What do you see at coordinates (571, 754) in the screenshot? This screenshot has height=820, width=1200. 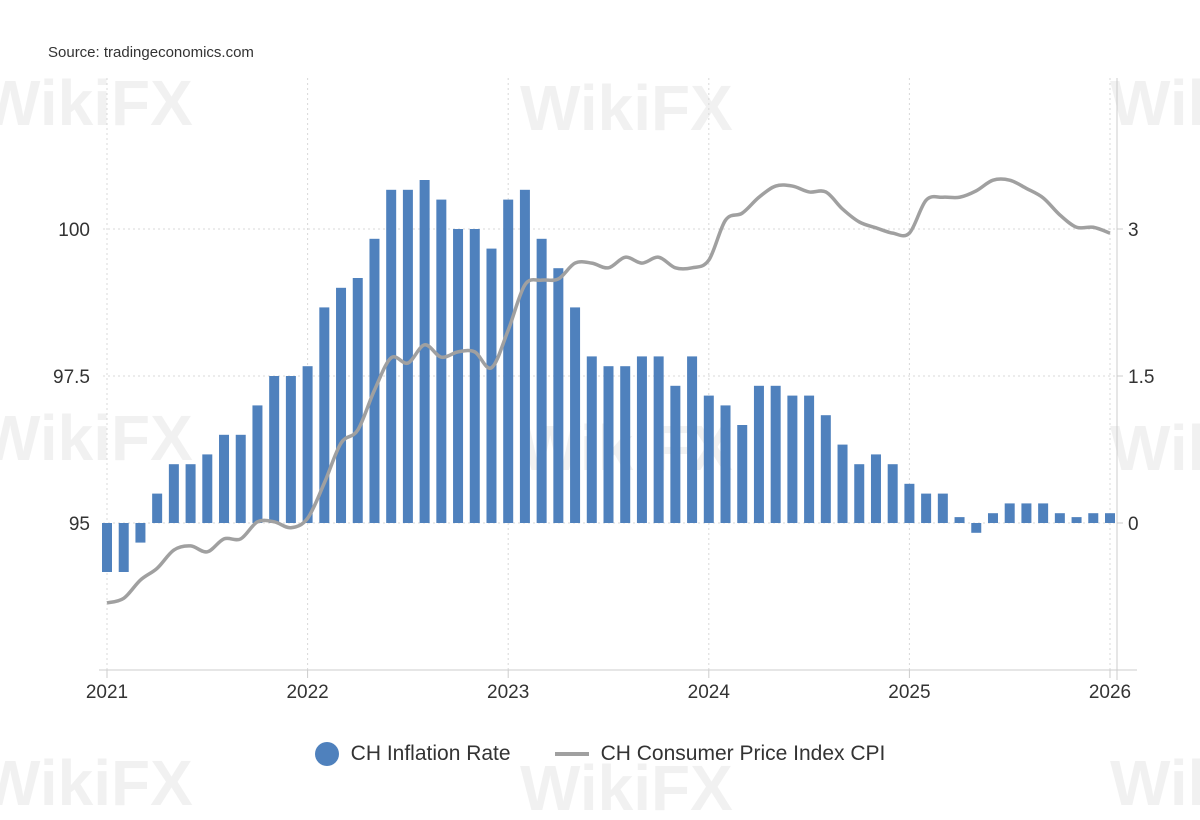 I see `legend-line-icon` at bounding box center [571, 754].